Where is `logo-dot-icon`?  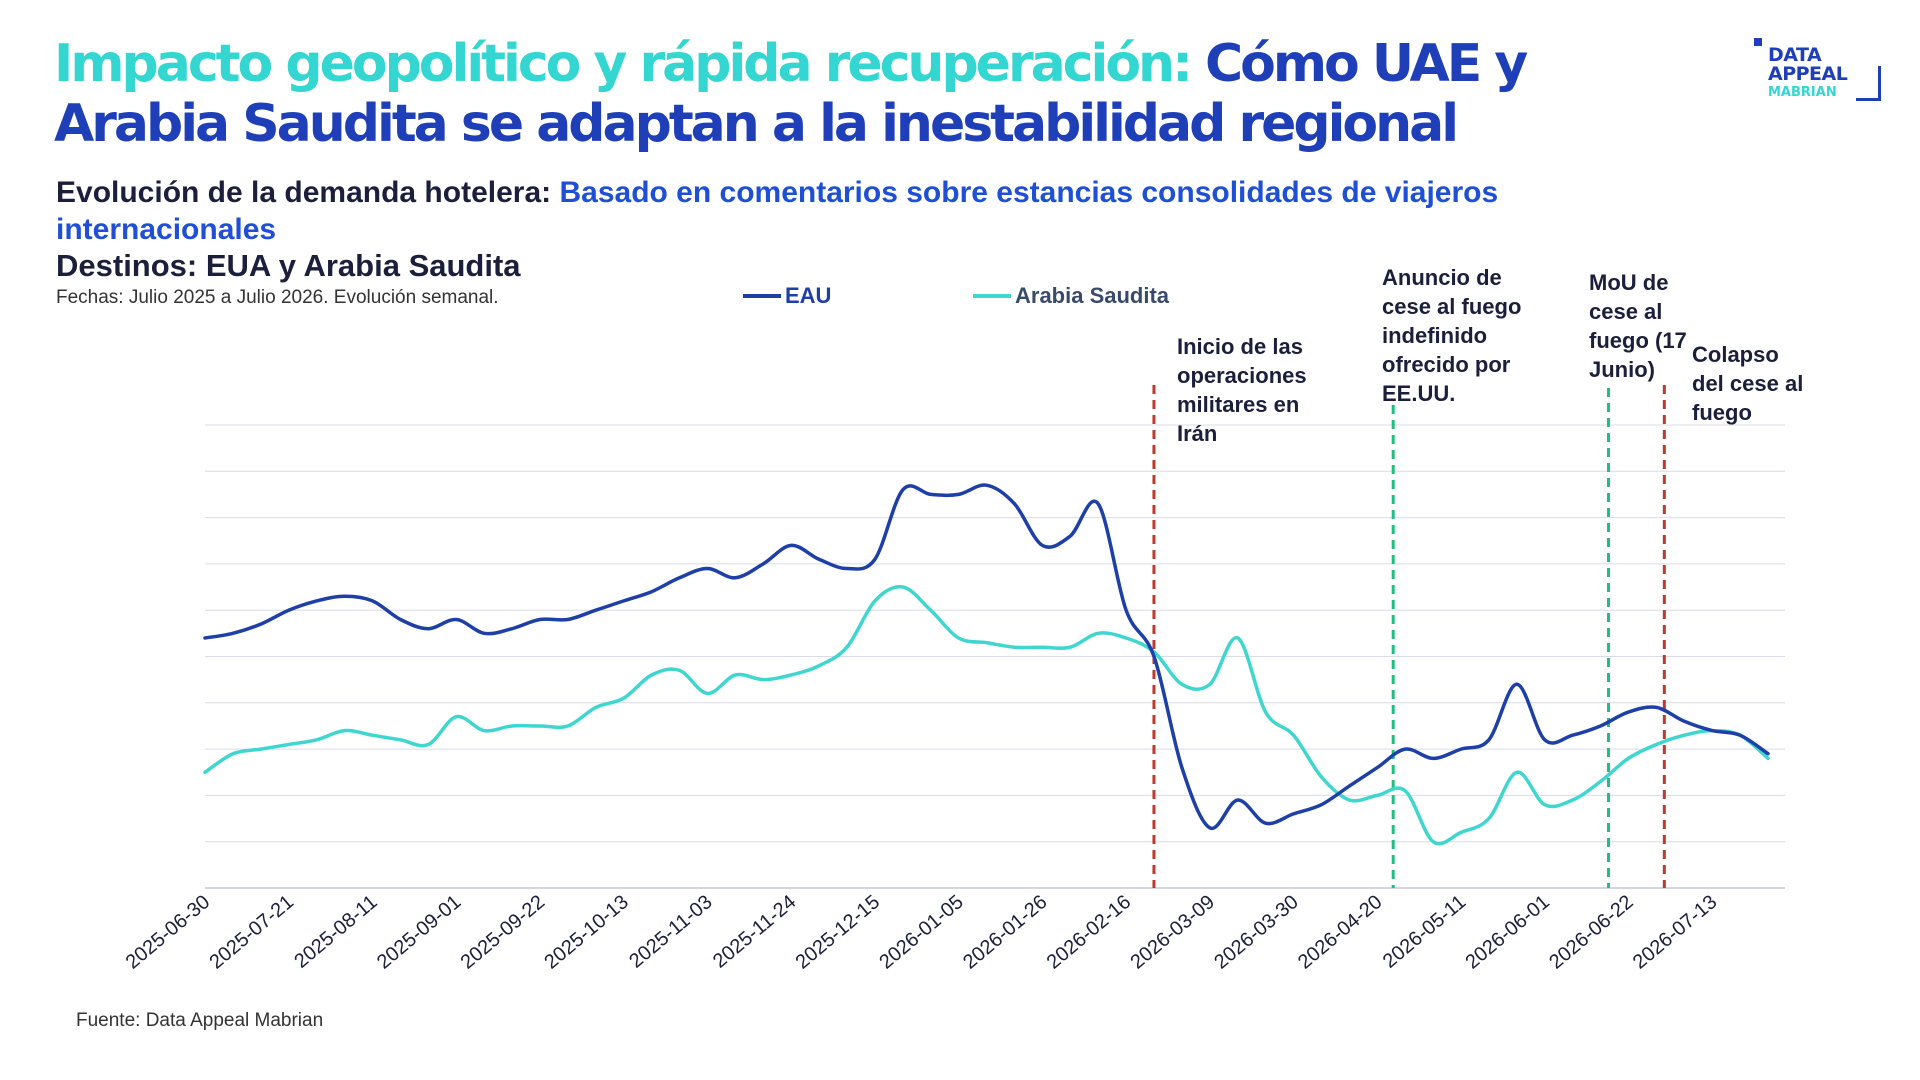
logo-dot-icon is located at coordinates (1758, 42).